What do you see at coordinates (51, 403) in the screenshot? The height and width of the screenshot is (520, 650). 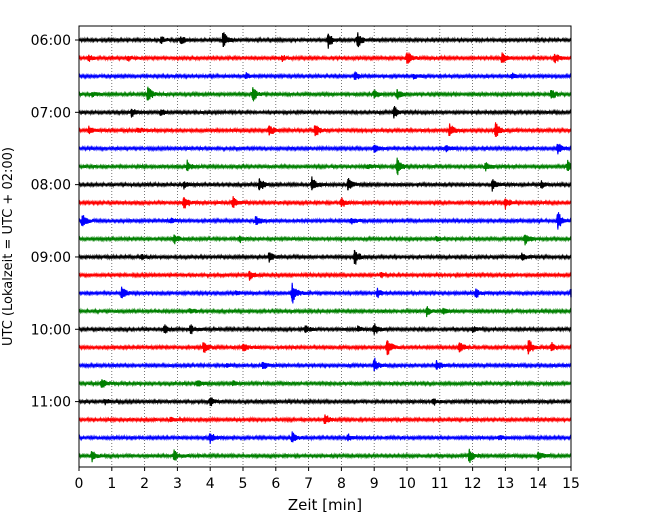 I see `y-tick-label: 11:00` at bounding box center [51, 403].